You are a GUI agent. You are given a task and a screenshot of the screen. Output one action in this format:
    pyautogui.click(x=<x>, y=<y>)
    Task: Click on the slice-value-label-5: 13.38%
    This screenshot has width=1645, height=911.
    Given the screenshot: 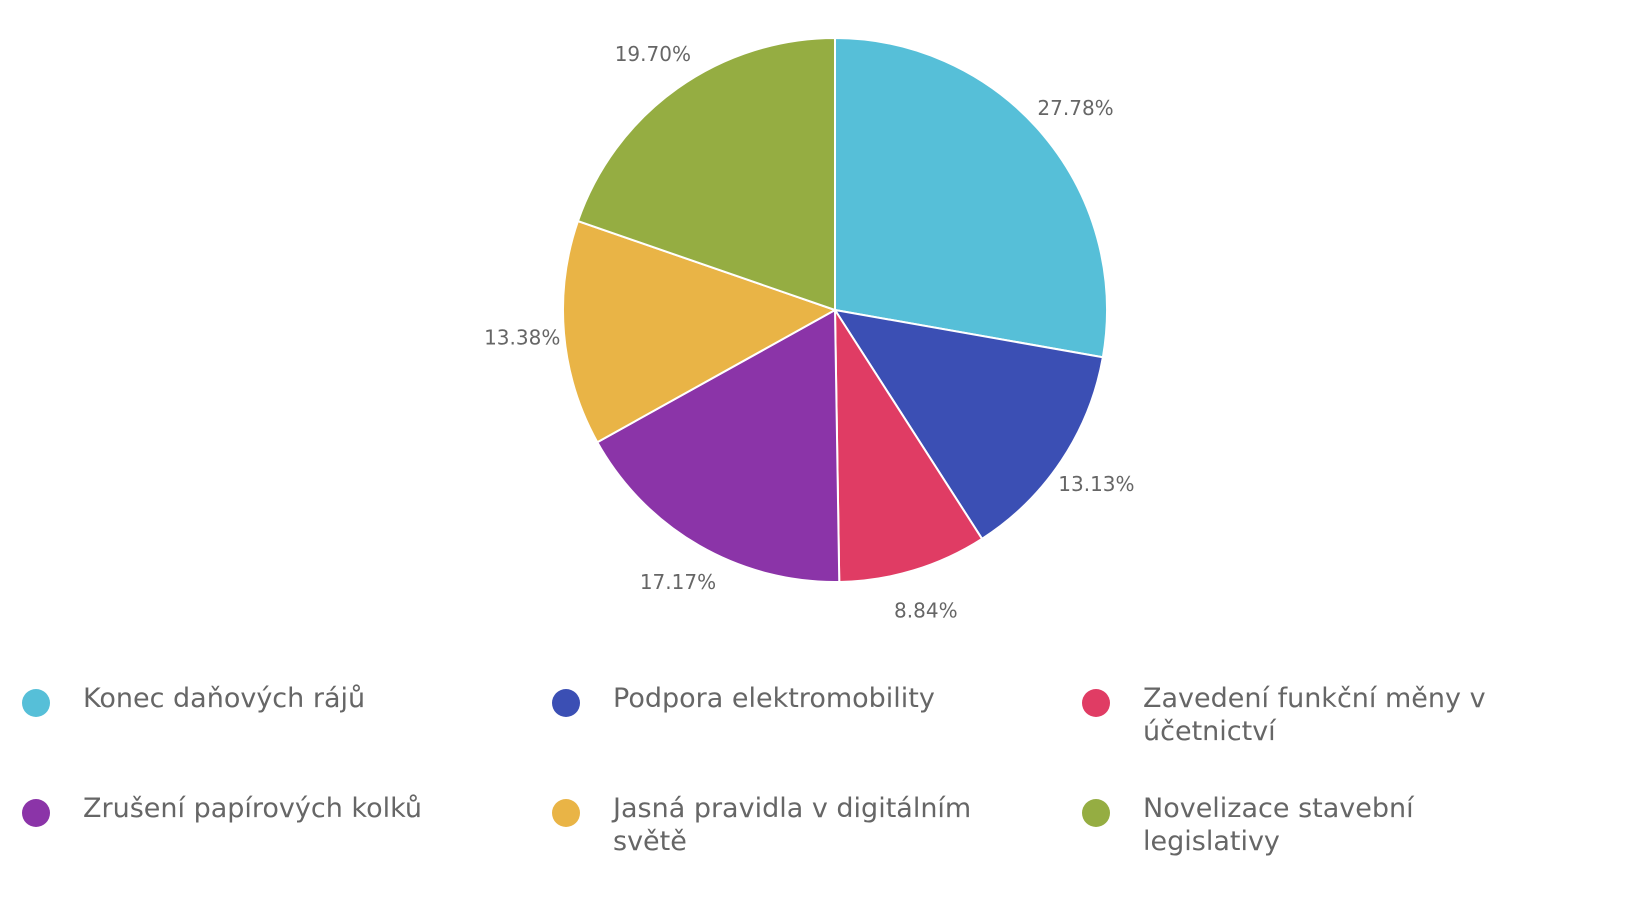 What is the action you would take?
    pyautogui.click(x=522, y=337)
    